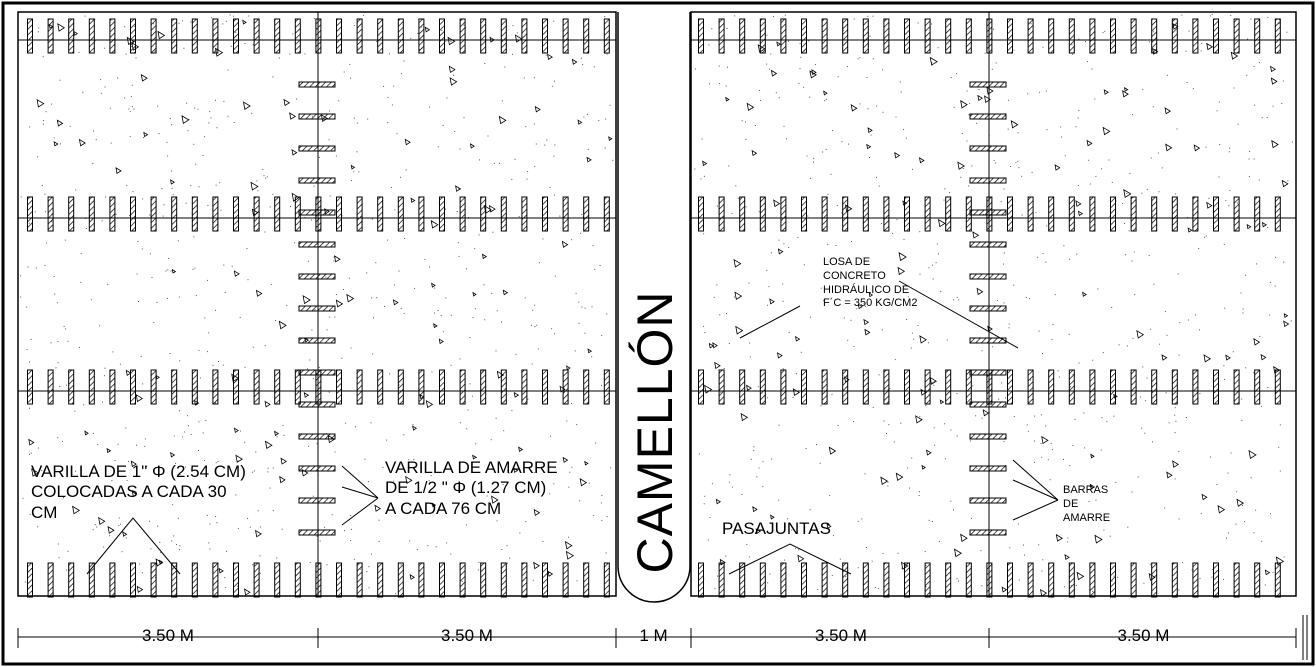  What do you see at coordinates (1087, 504) in the screenshot?
I see `tie-bars-label: BARRAS DE AMARRE` at bounding box center [1087, 504].